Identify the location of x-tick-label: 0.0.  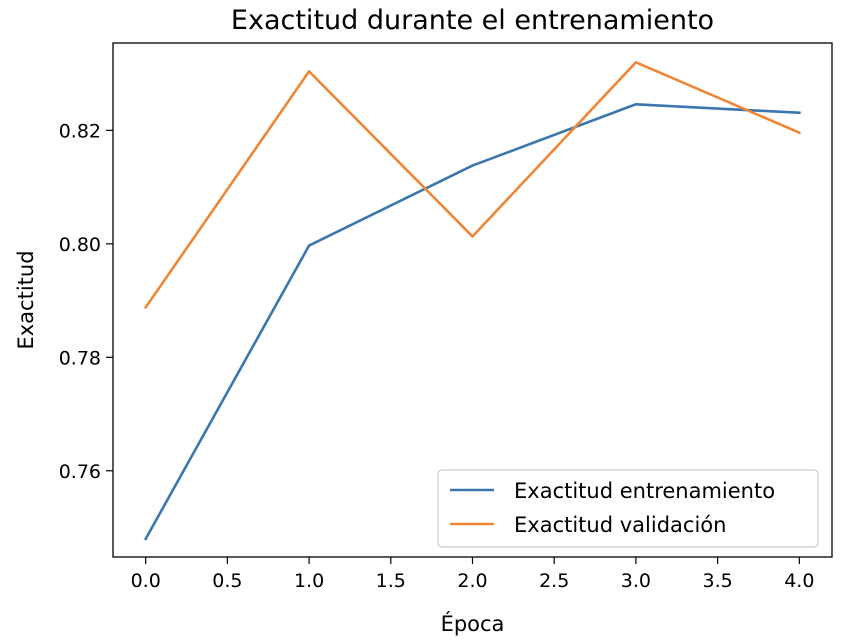
(146, 581).